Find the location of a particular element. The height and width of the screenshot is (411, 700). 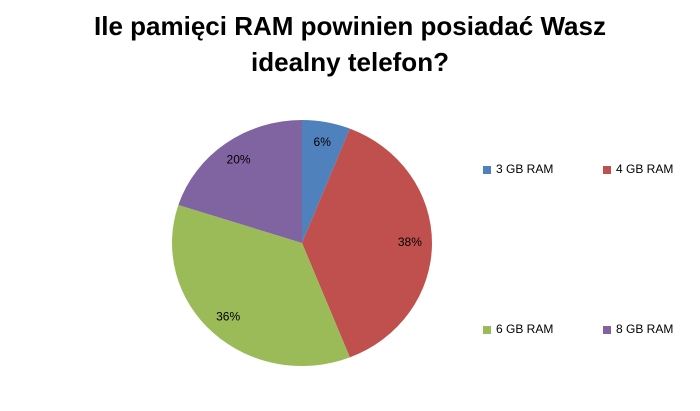

legend-label: 3 GB RAM is located at coordinates (524, 169).